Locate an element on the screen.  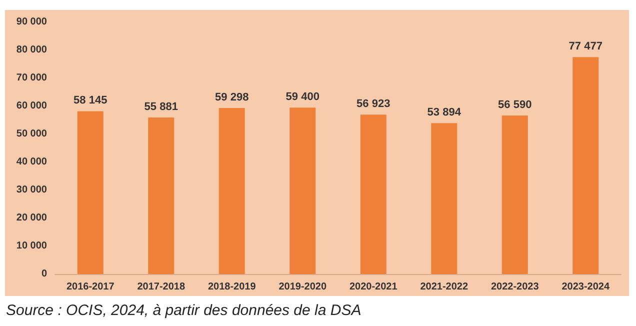
x-tick-label: 2023-2024 is located at coordinates (586, 287).